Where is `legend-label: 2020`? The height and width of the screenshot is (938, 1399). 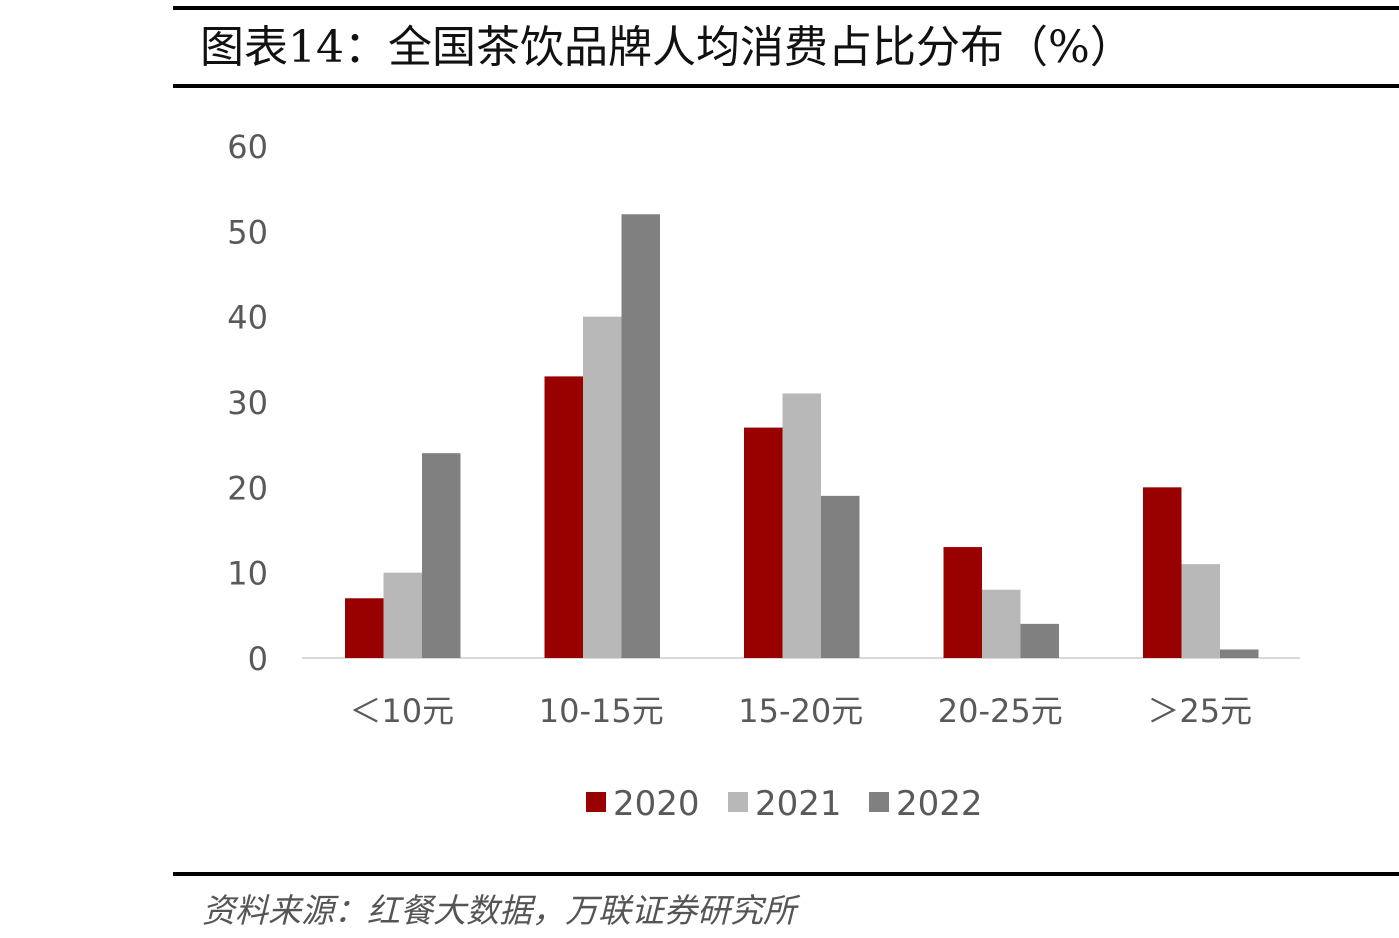
legend-label: 2020 is located at coordinates (656, 804).